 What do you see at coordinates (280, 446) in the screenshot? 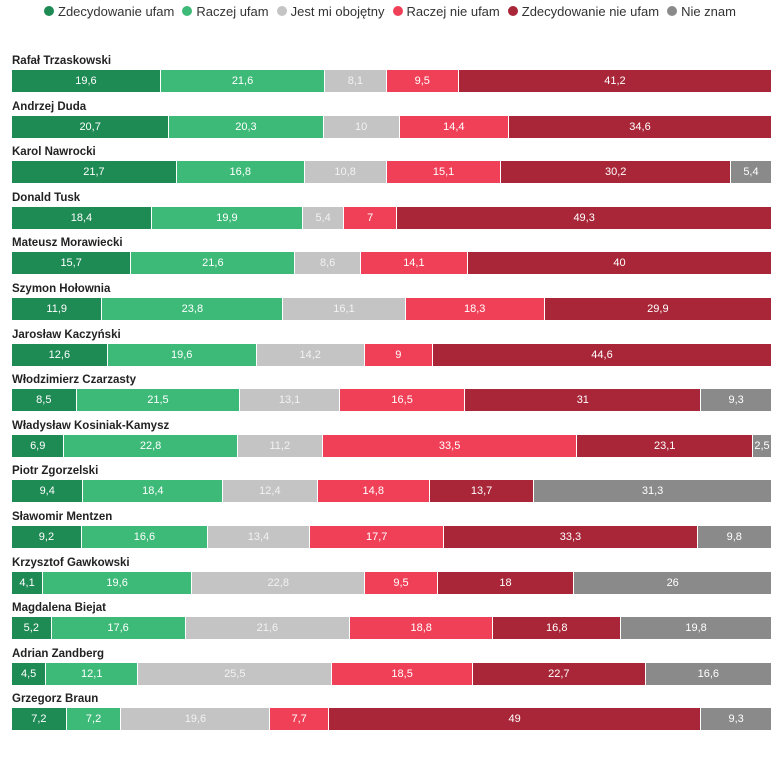
I see `bar-segment: 11,2` at bounding box center [280, 446].